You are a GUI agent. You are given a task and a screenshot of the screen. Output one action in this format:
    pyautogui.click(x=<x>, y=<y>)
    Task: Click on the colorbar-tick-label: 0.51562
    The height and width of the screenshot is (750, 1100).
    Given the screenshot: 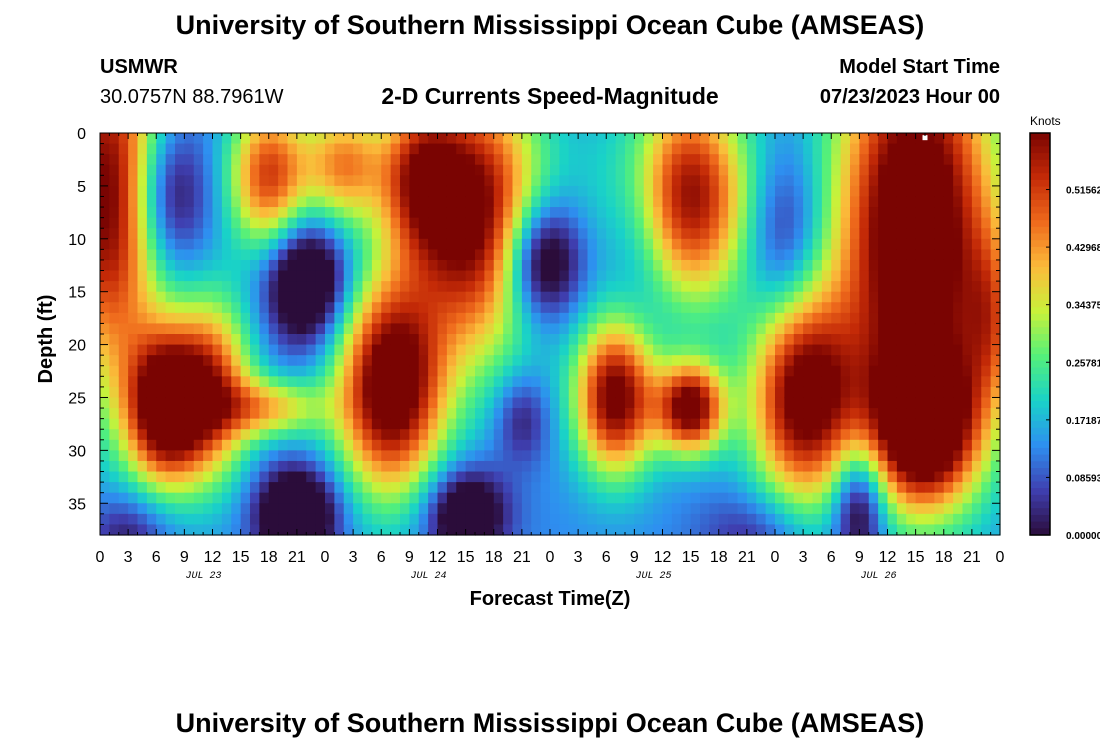 What is the action you would take?
    pyautogui.click(x=1083, y=191)
    